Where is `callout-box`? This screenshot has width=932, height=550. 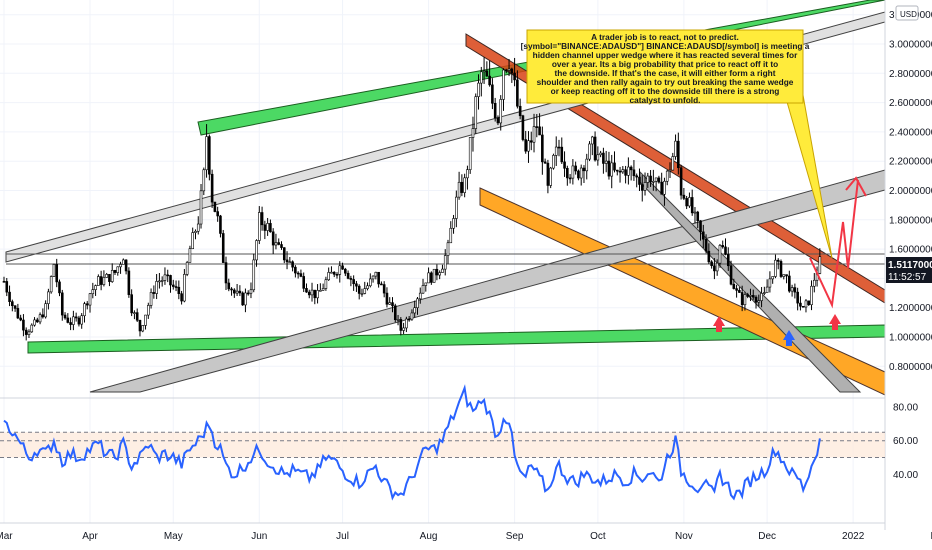
callout-box is located at coordinates (665, 66).